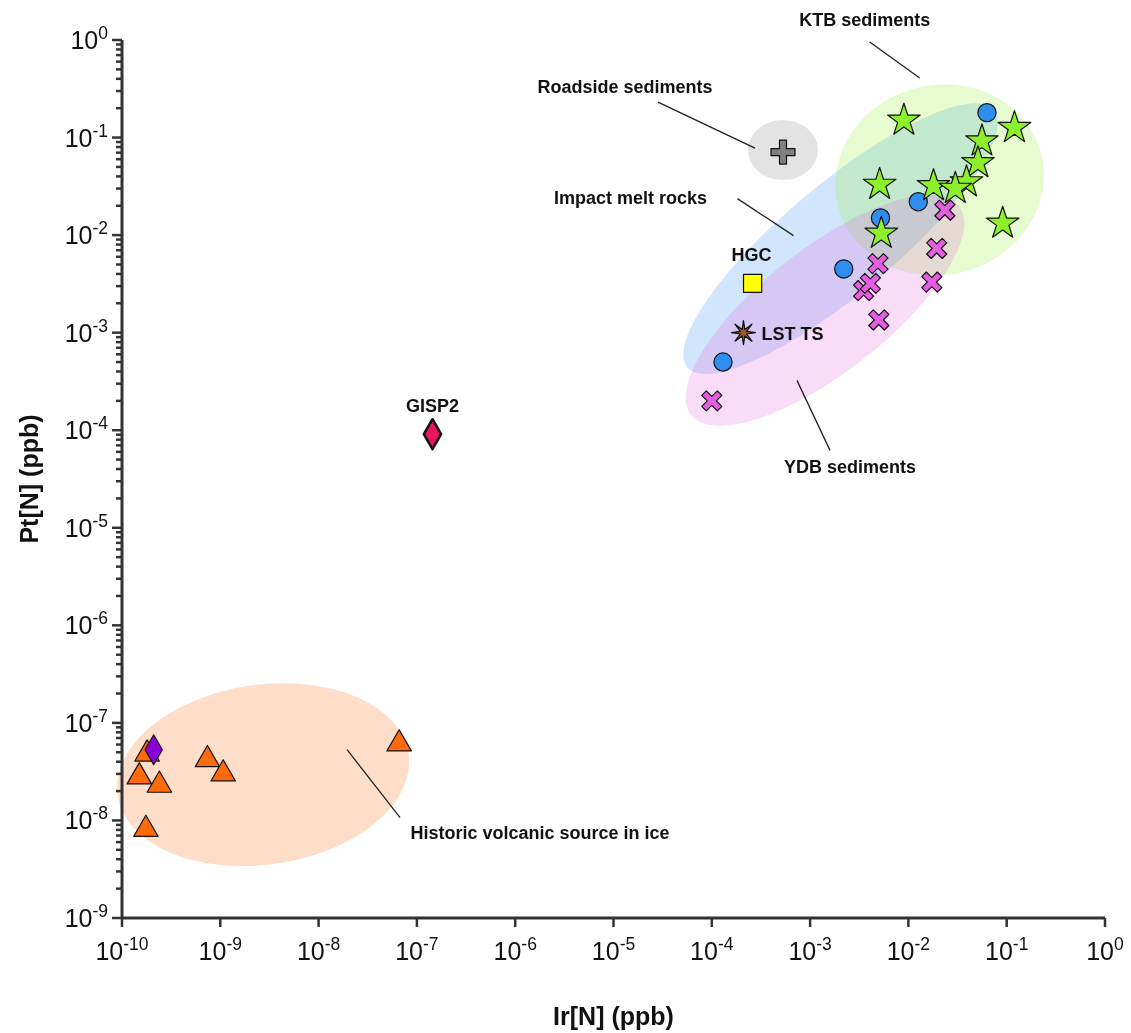 The width and height of the screenshot is (1131, 1033). Describe the element at coordinates (86, 526) in the screenshot. I see `y-tick-label: 10$^{-5}$` at that location.